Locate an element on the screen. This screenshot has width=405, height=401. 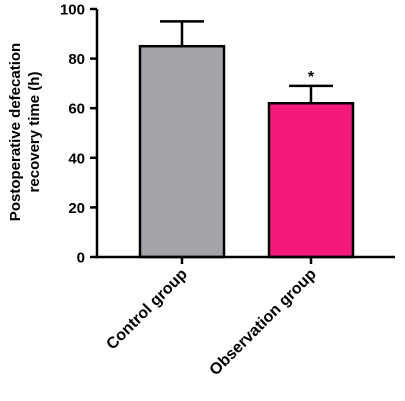
y-axis-title-line-2: recovery time (h) is located at coordinates (34, 132).